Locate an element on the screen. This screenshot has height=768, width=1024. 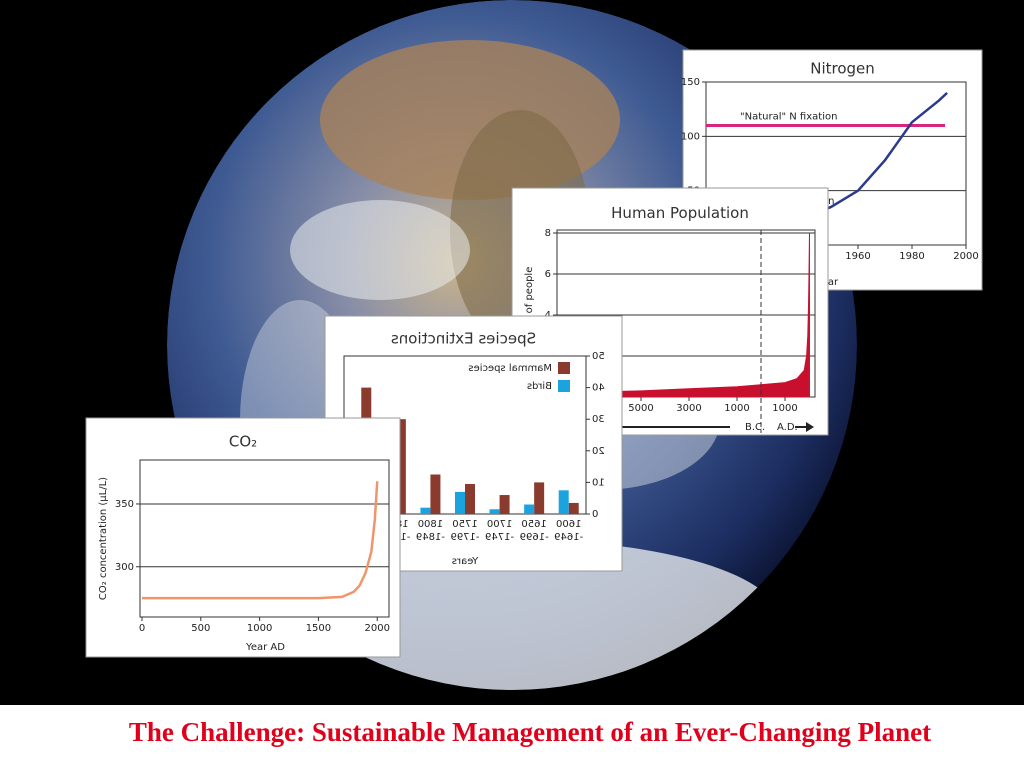
x-tick-label: 5000 is located at coordinates (640, 408).